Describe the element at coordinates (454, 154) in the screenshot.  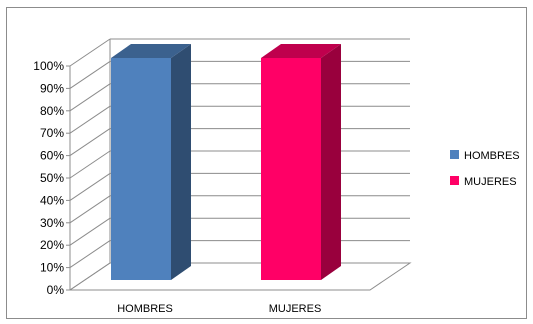
I see `legend-swatch-hombres` at that location.